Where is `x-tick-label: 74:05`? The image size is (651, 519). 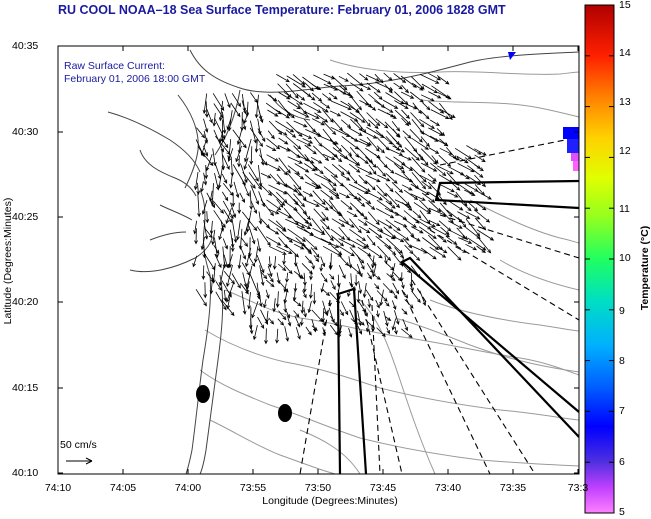
x-tick-label: 74:05 is located at coordinates (123, 488).